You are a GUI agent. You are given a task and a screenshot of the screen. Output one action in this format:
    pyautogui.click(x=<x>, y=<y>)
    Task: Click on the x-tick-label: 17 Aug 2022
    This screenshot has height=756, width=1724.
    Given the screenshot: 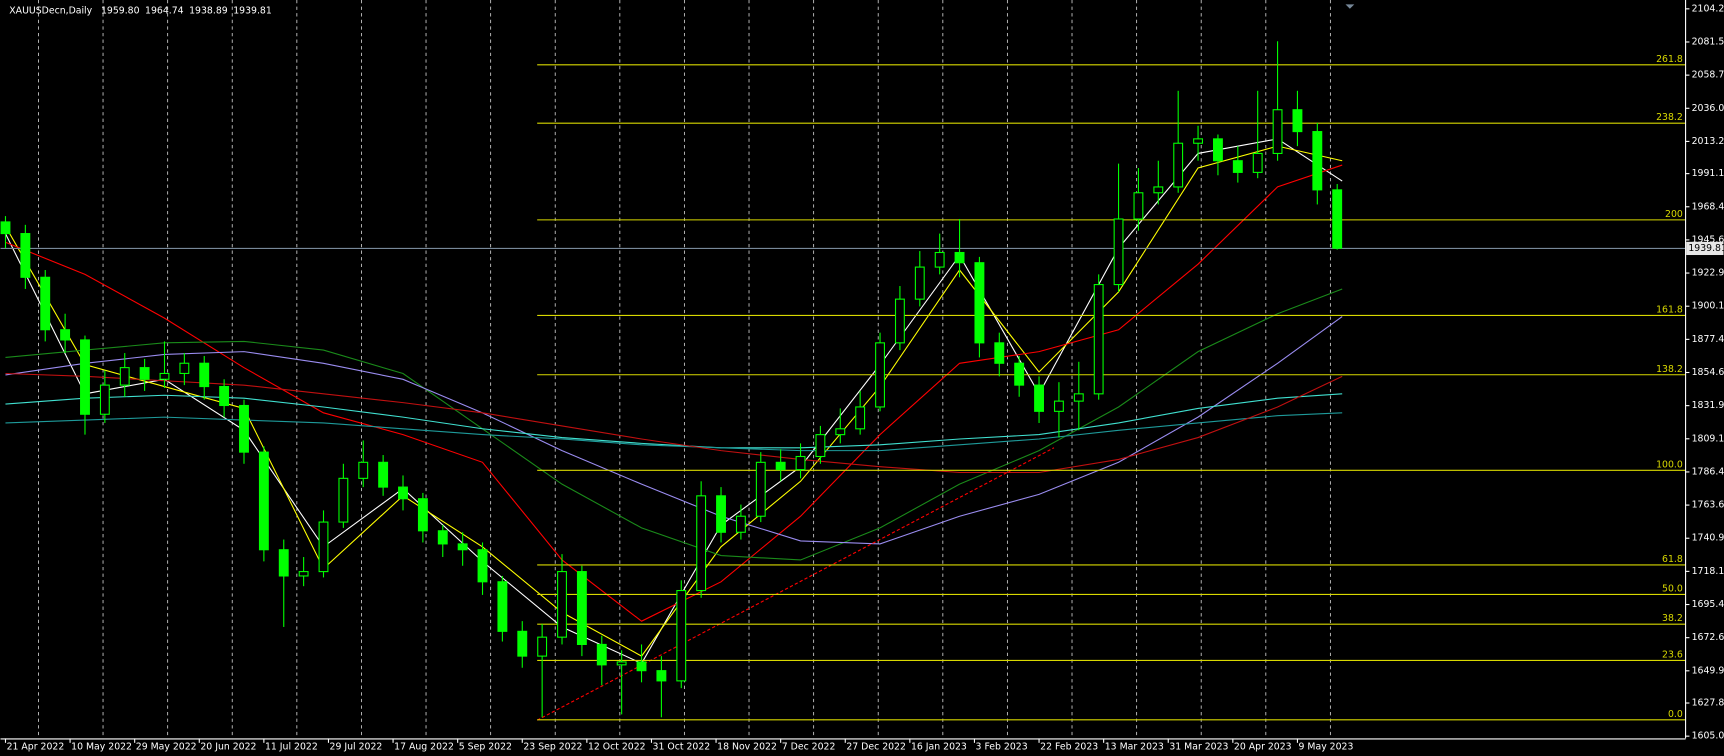 What is the action you would take?
    pyautogui.click(x=424, y=747)
    